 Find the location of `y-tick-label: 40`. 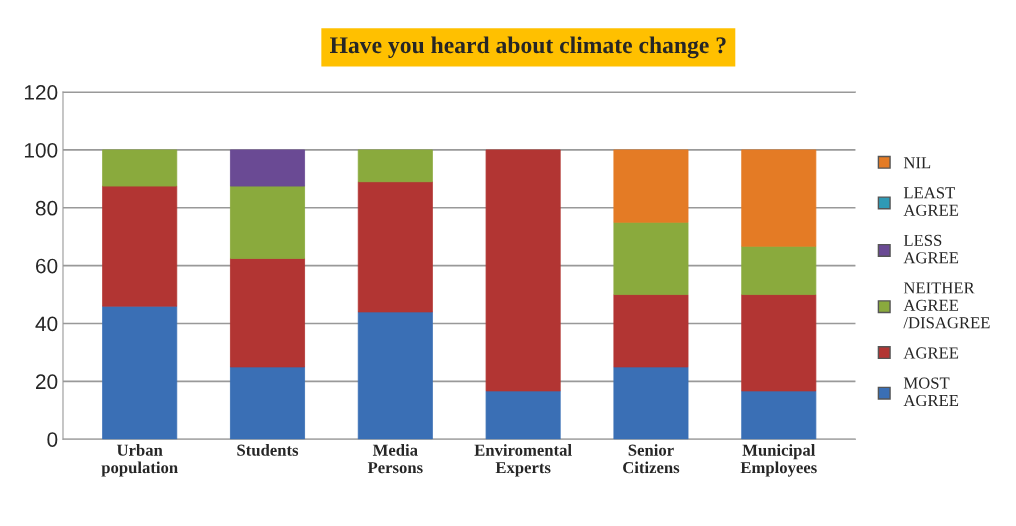

y-tick-label: 40 is located at coordinates (46, 324).